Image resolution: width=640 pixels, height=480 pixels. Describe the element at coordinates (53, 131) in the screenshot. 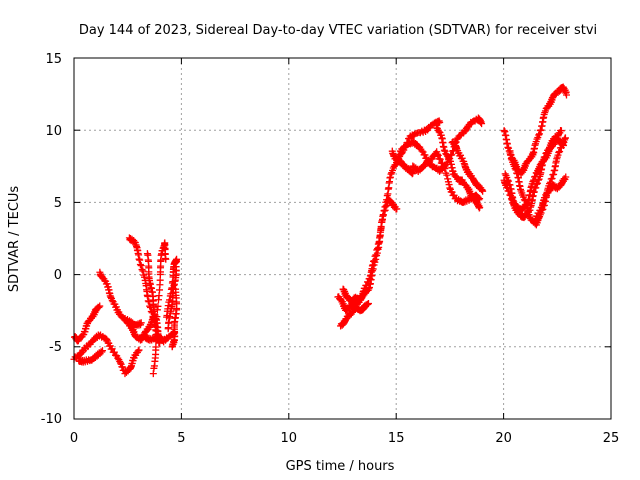

I see `y-tick-label: 10` at that location.